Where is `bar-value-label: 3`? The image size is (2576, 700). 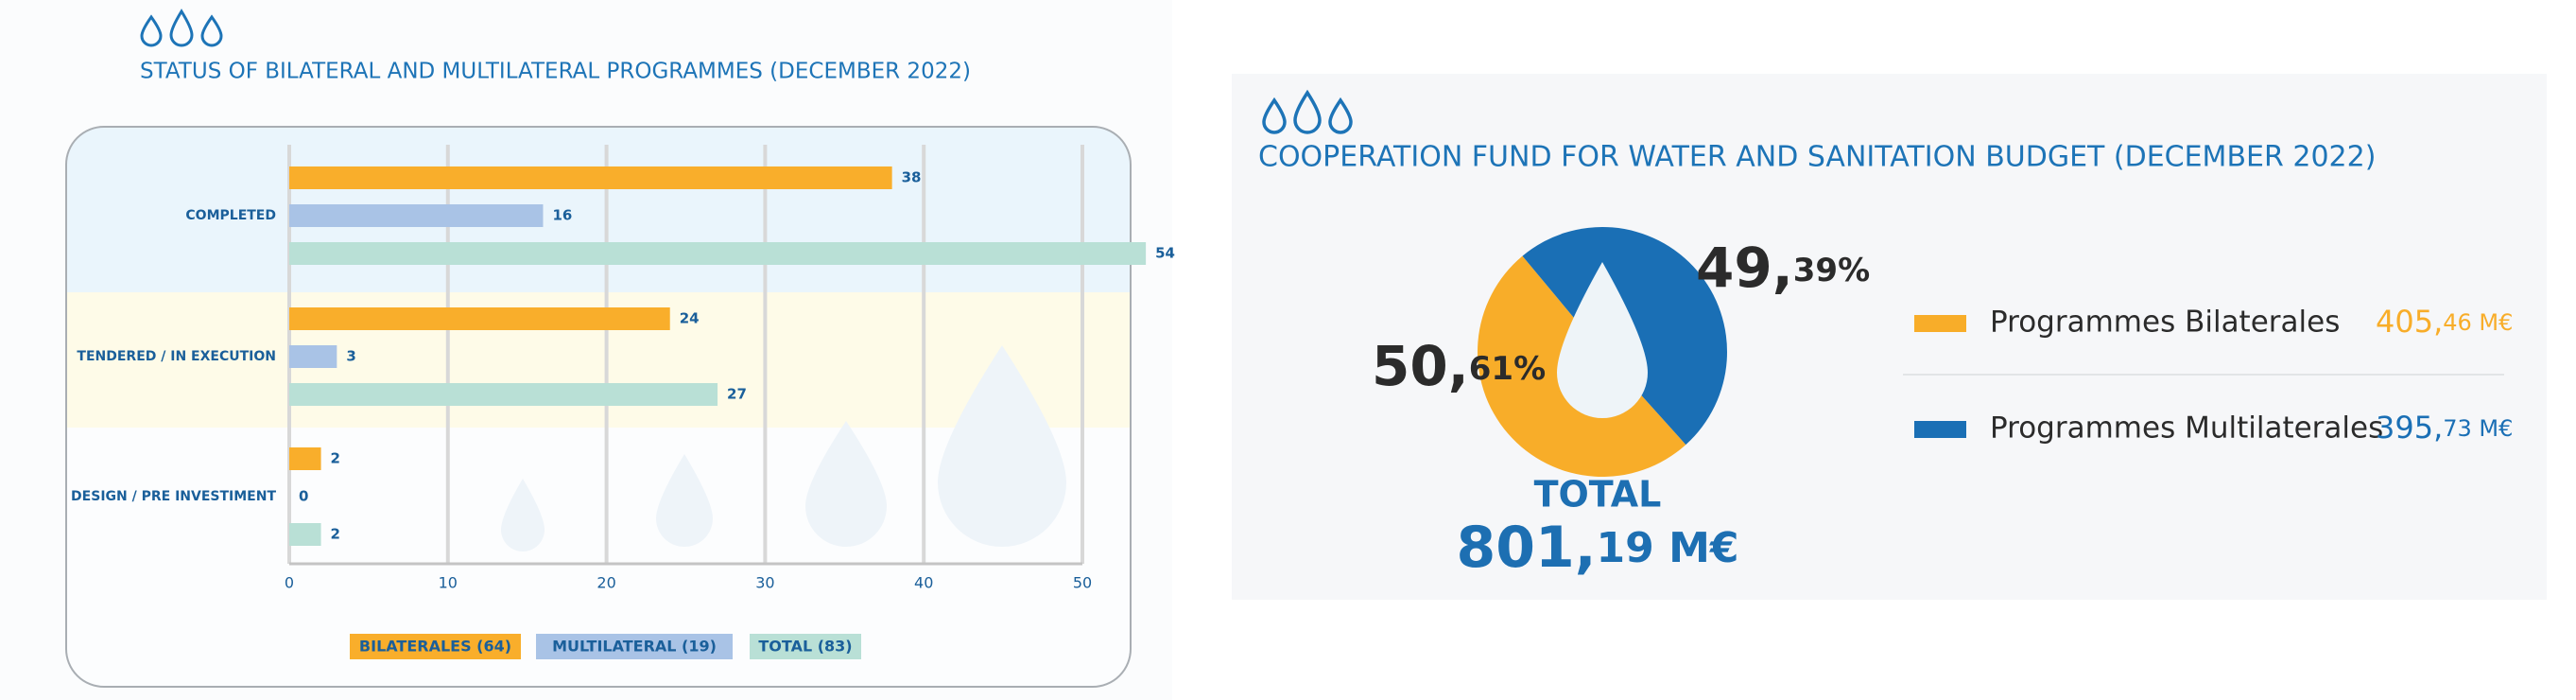
bar-value-label: 3 is located at coordinates (351, 356).